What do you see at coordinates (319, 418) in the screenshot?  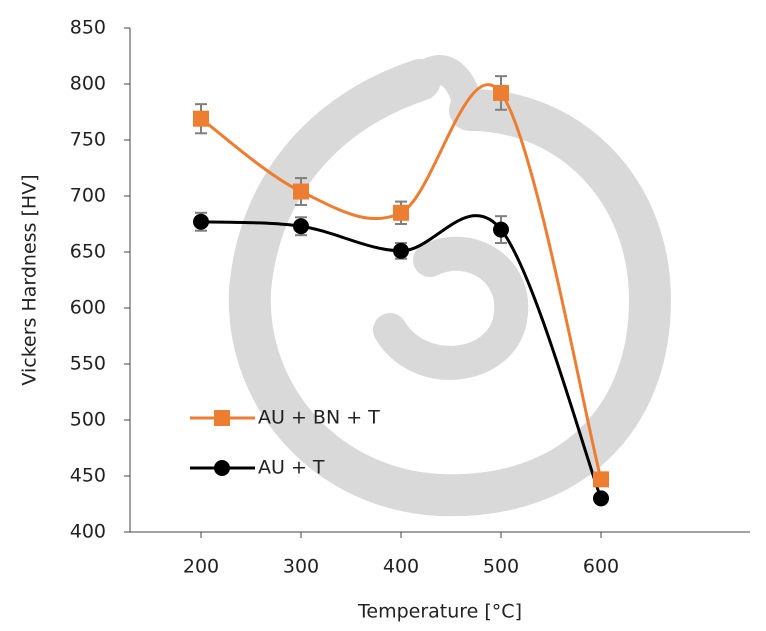 I see `legend-label: AU + BN + T` at bounding box center [319, 418].